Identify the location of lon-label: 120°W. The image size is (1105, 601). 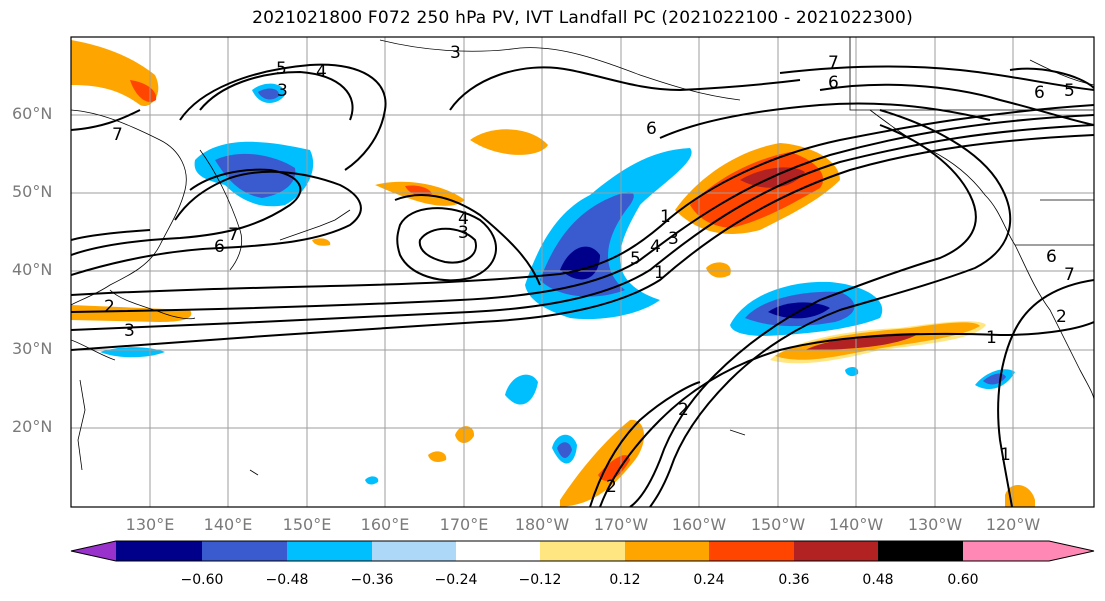
(1013, 524).